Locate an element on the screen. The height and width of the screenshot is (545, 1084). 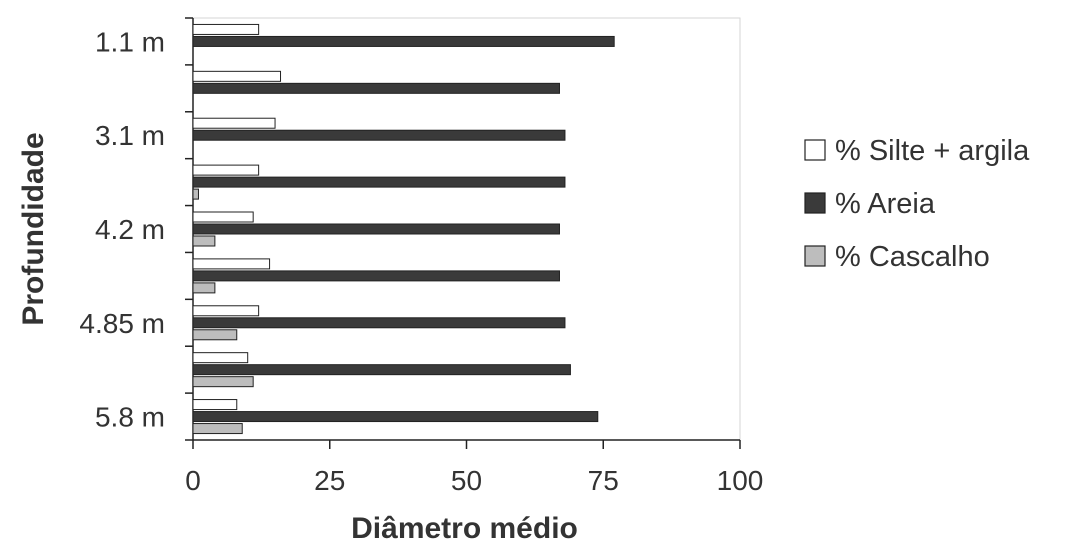
legend-label: % Areia is located at coordinates (885, 204).